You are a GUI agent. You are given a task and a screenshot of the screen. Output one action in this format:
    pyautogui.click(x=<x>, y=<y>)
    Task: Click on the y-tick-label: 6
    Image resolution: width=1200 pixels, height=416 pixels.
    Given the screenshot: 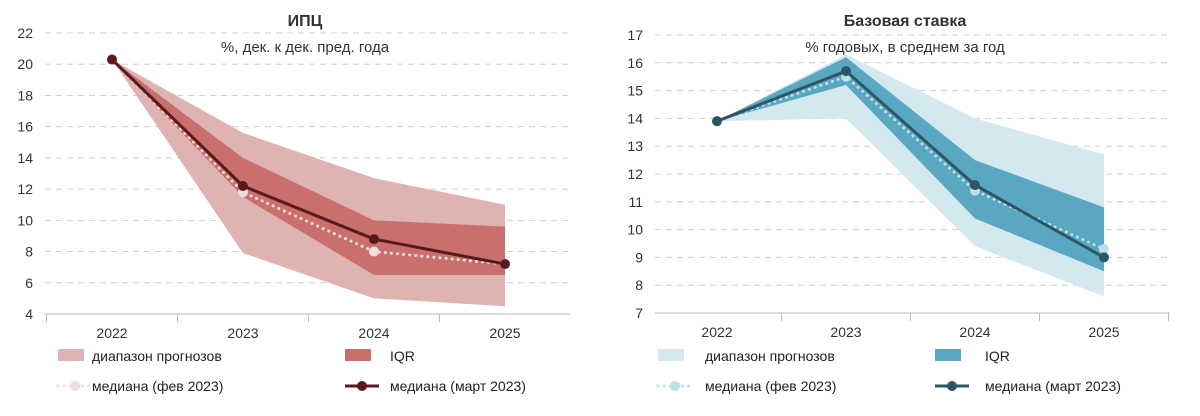 What is the action you would take?
    pyautogui.click(x=29, y=283)
    